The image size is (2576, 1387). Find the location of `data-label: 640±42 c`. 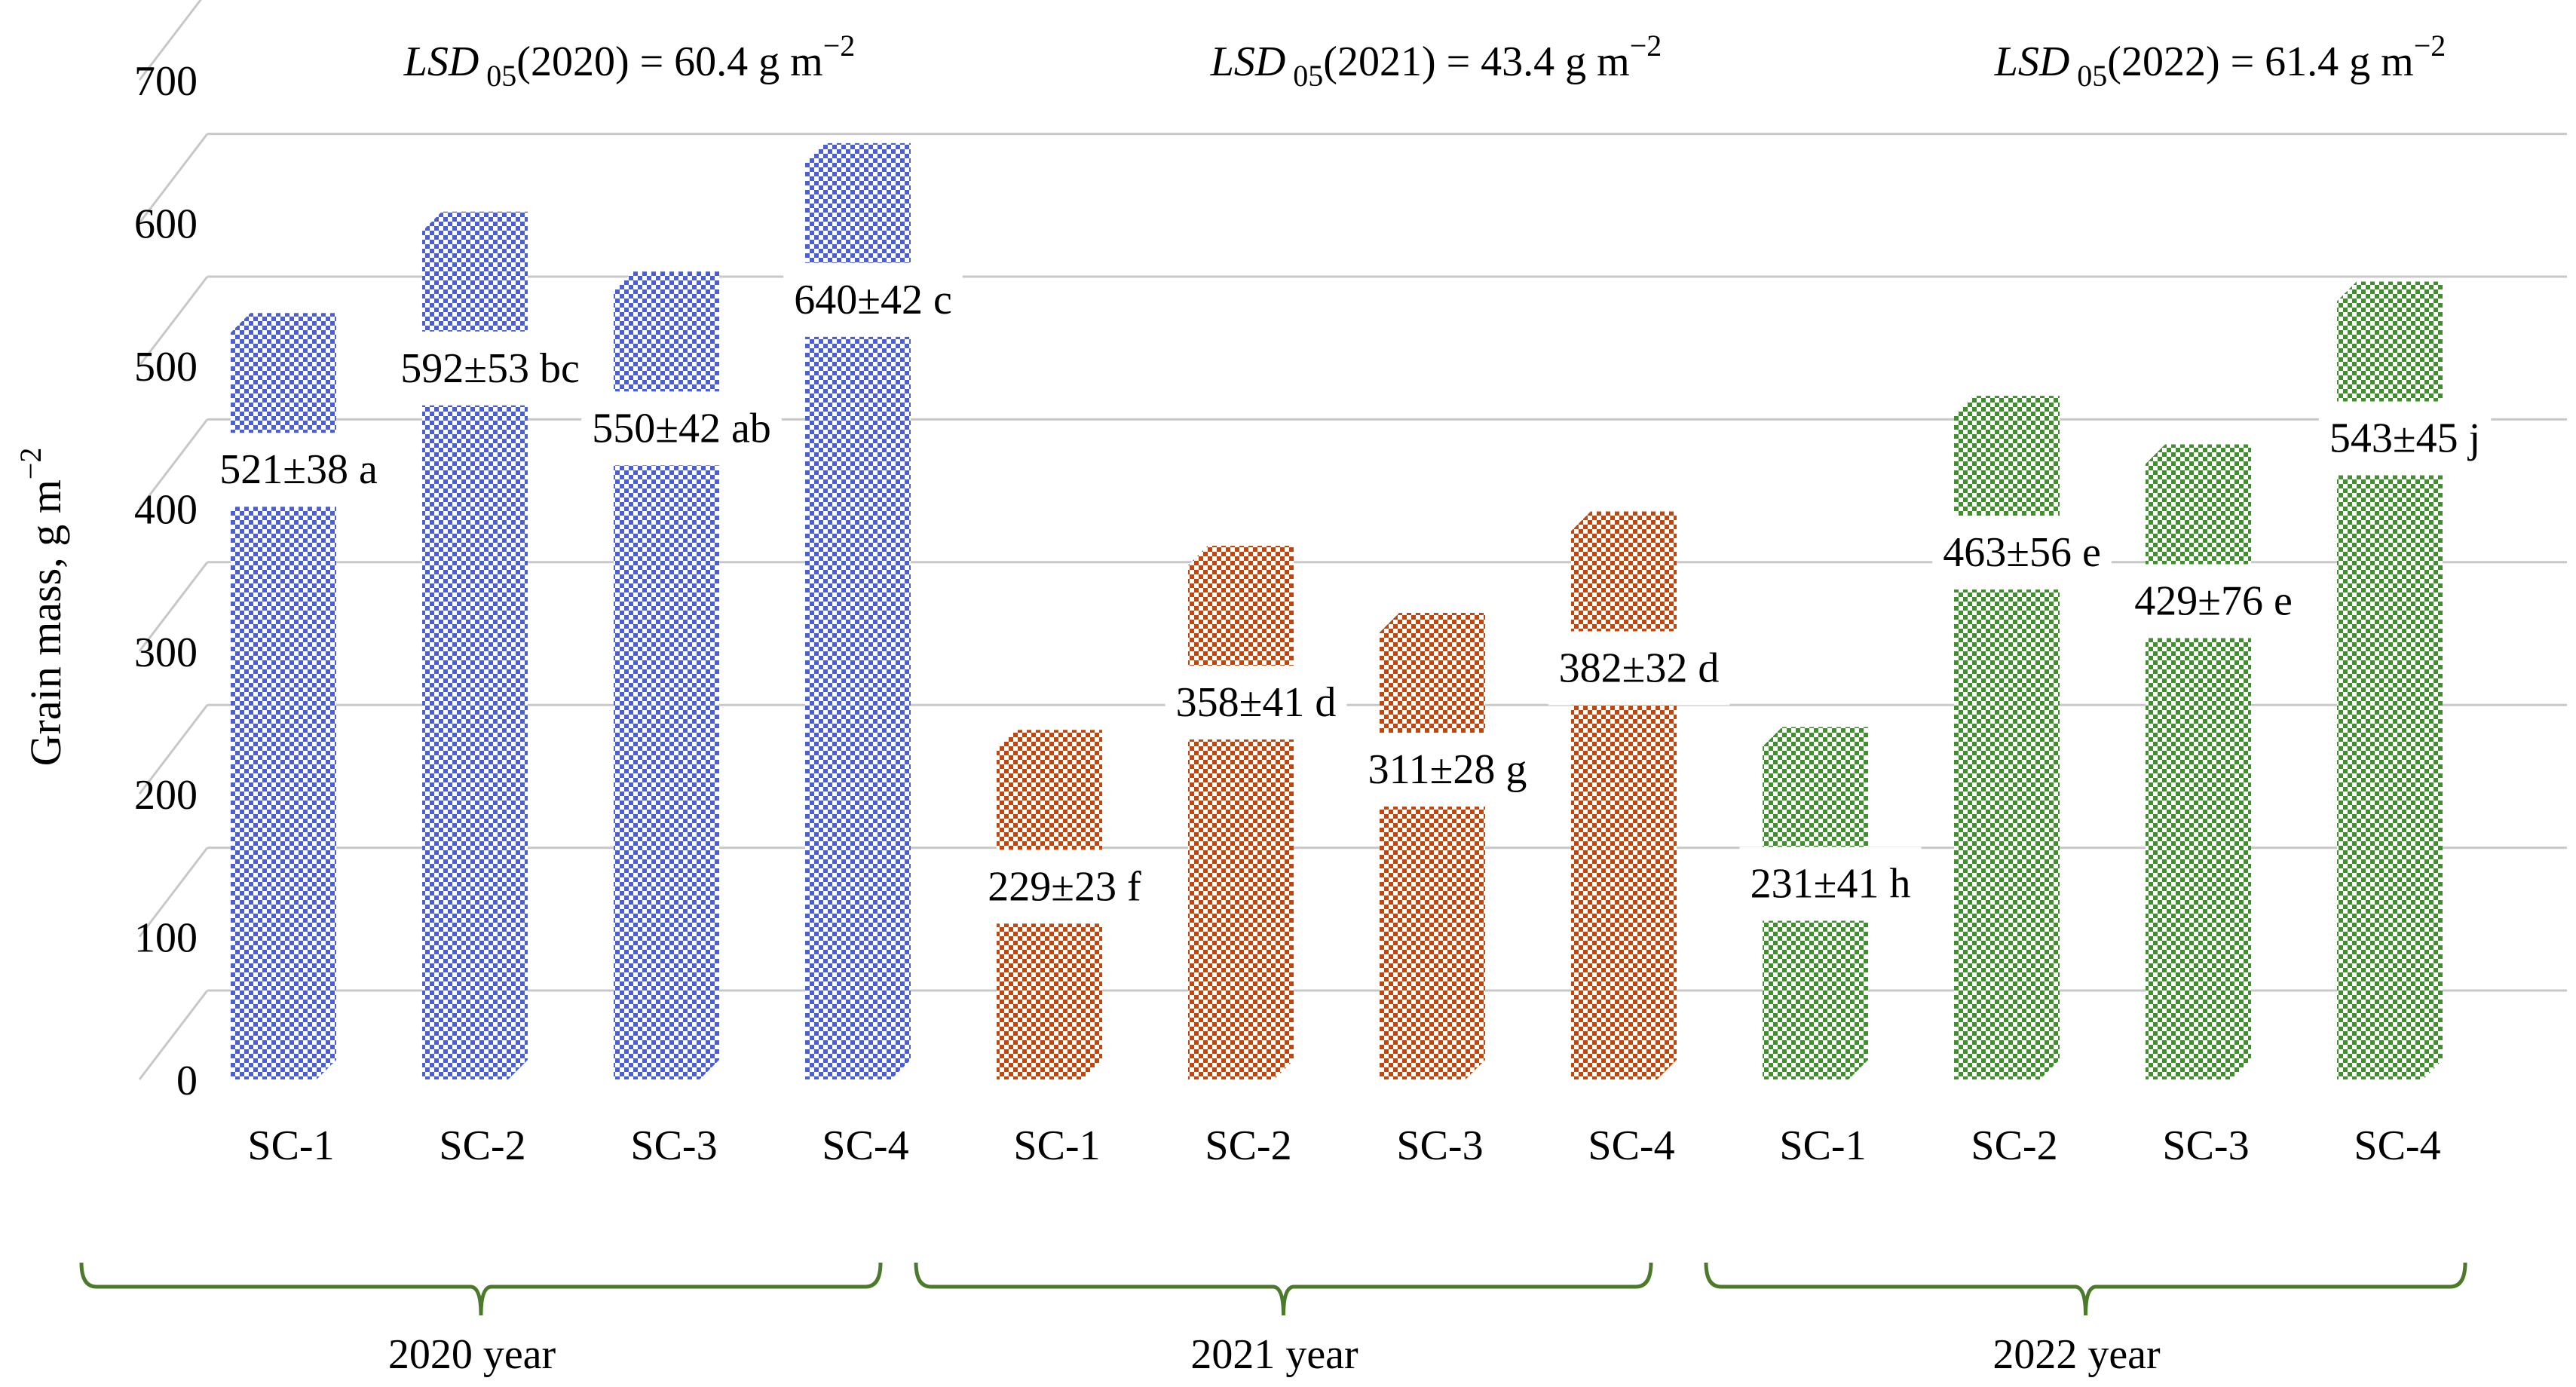

data-label: 640±42 c is located at coordinates (873, 300).